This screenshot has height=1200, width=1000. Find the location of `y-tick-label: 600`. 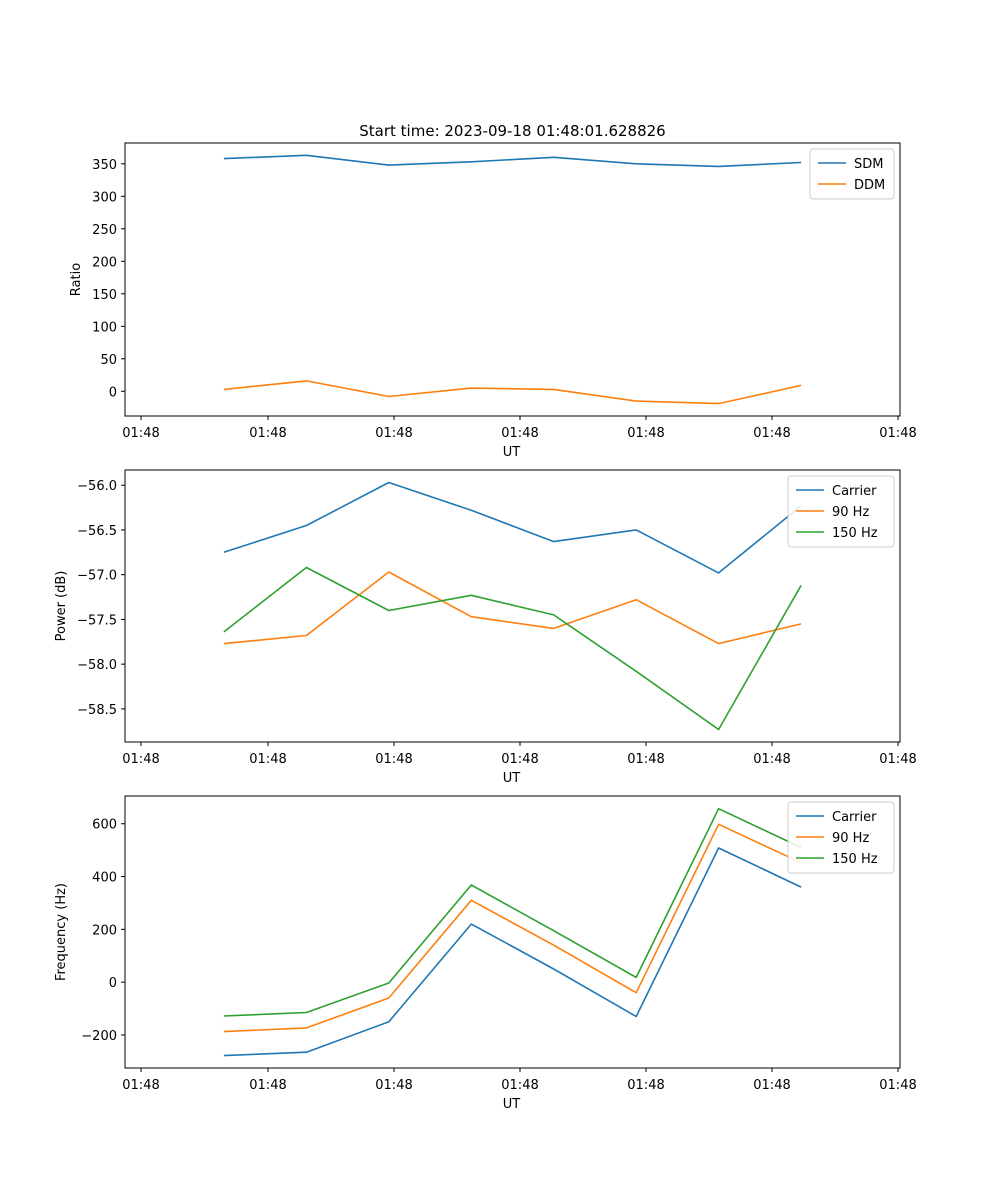

y-tick-label: 600 is located at coordinates (104, 825).